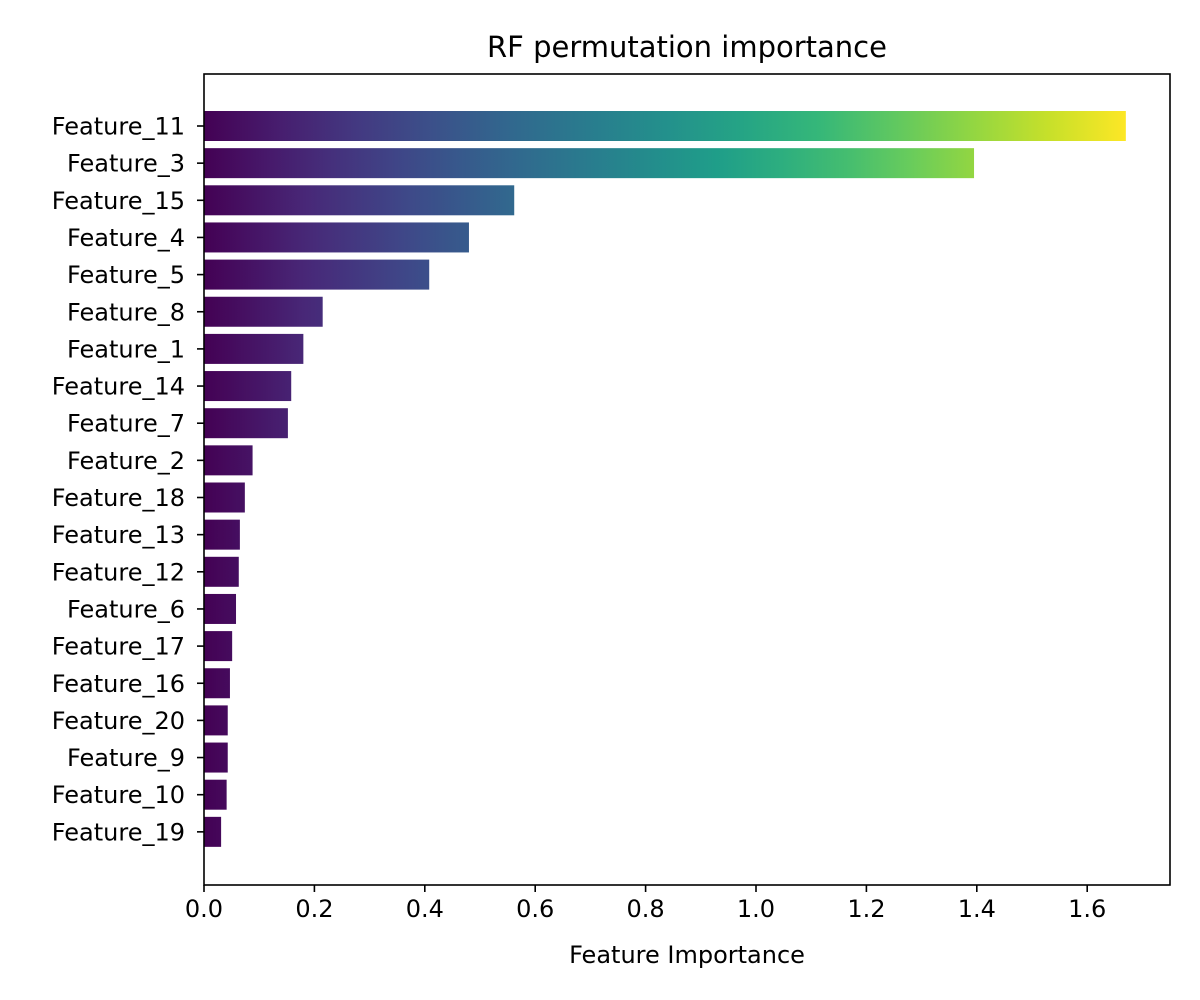  Describe the element at coordinates (756, 909) in the screenshot. I see `x-tick-label: 1.0` at that location.